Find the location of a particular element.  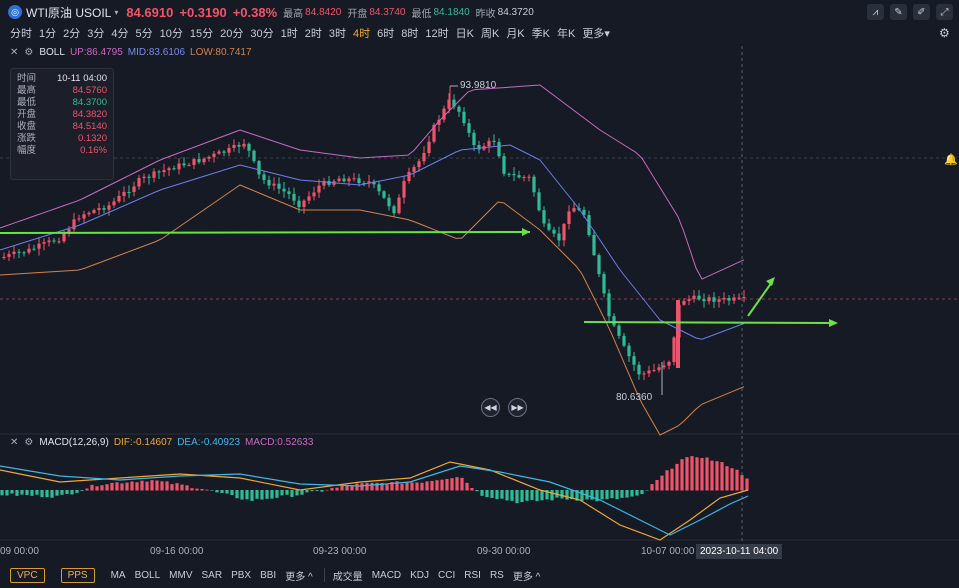

period-tab: 15分 is located at coordinates (201, 34).